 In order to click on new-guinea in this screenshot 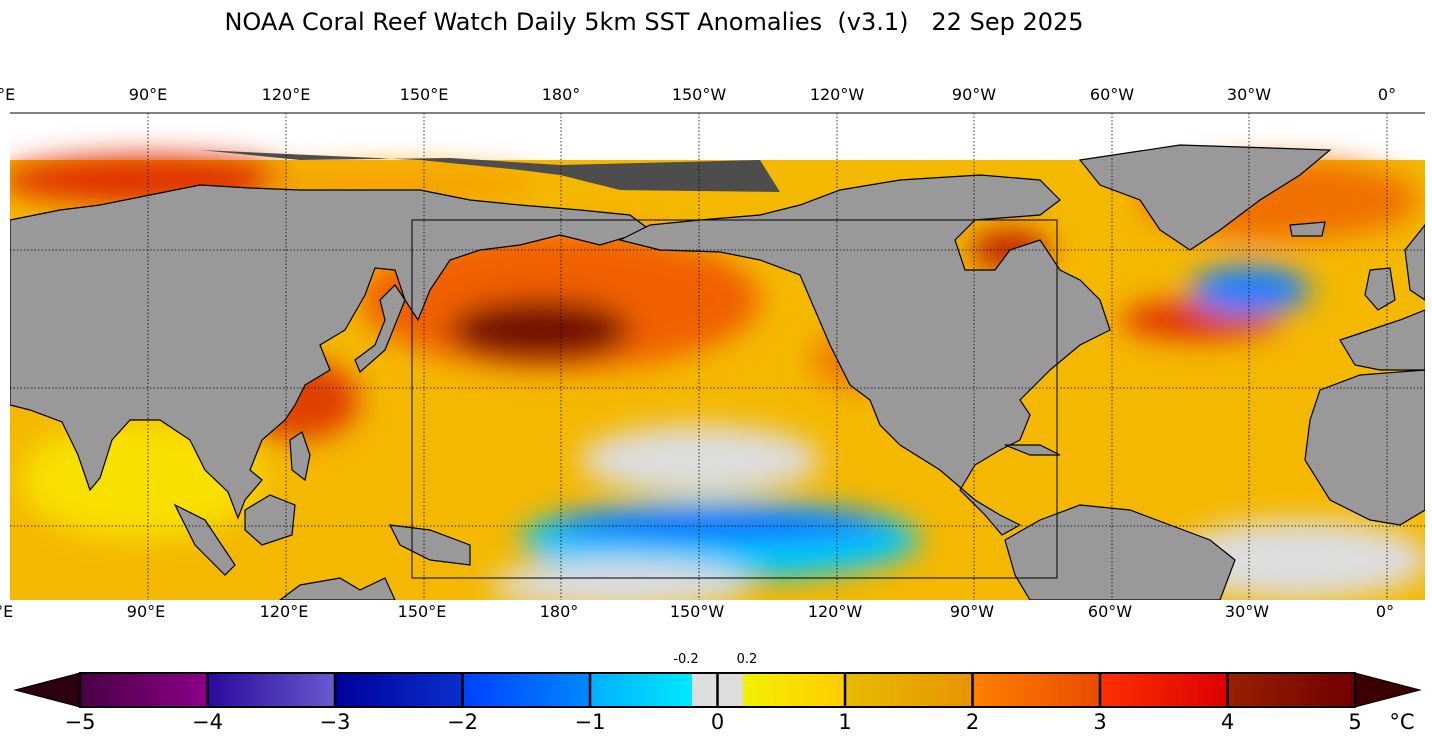, I will do `click(429, 545)`.